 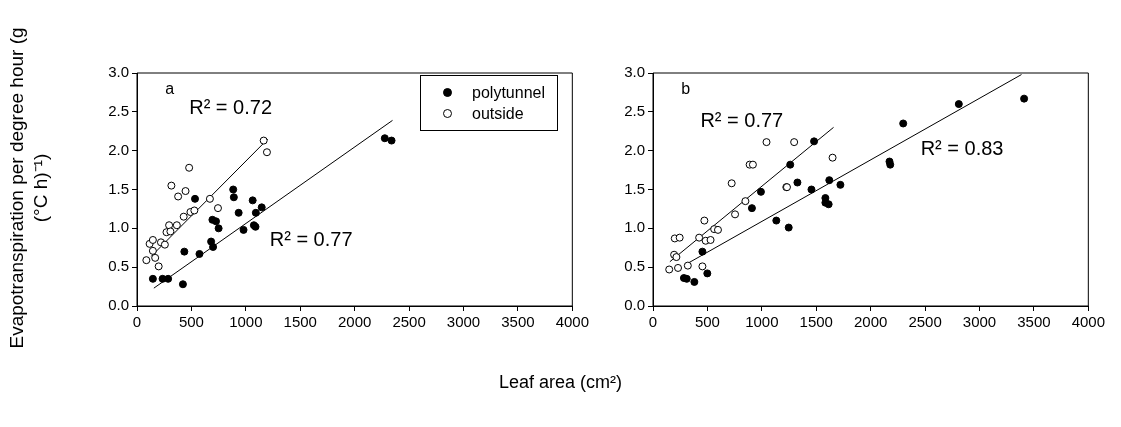 What do you see at coordinates (560, 382) in the screenshot?
I see `x-axis-title: Leaf area (cm²)` at bounding box center [560, 382].